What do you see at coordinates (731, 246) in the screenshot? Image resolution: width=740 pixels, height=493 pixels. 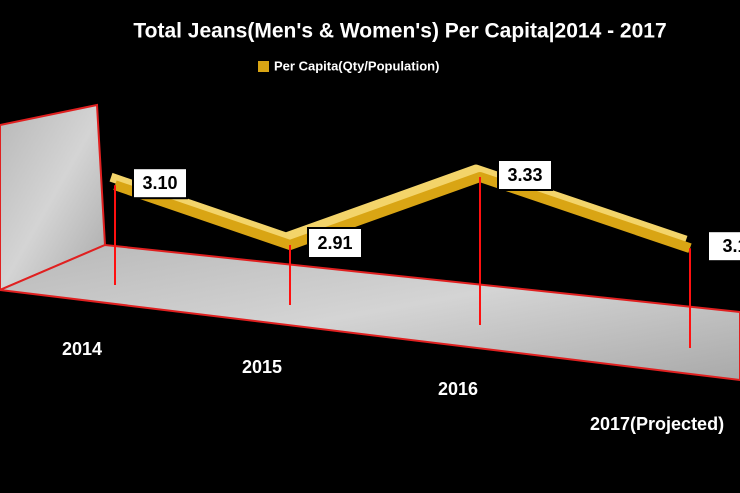 I see `value-label: 3.1` at bounding box center [731, 246].